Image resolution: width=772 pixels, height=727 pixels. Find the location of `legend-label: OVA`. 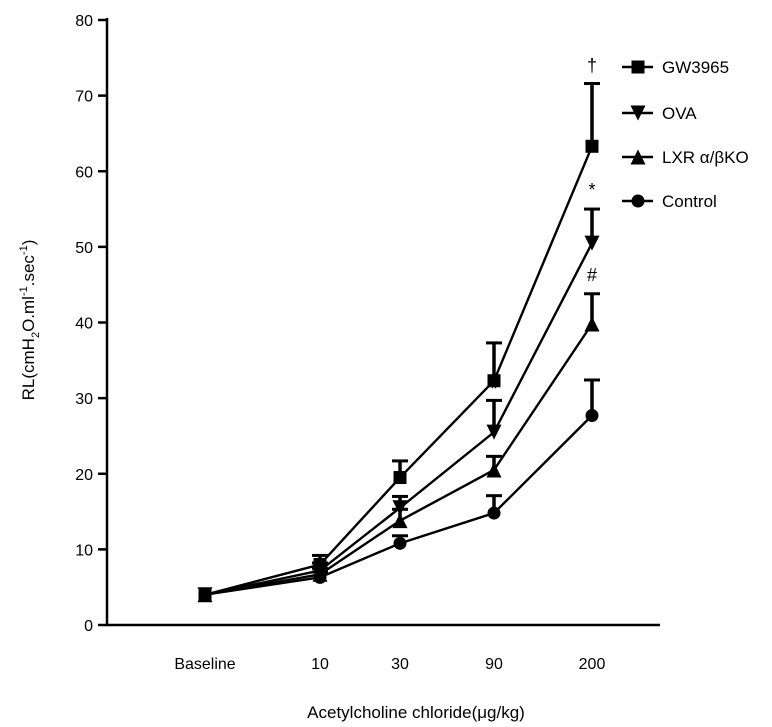

legend-label: OVA is located at coordinates (679, 113).